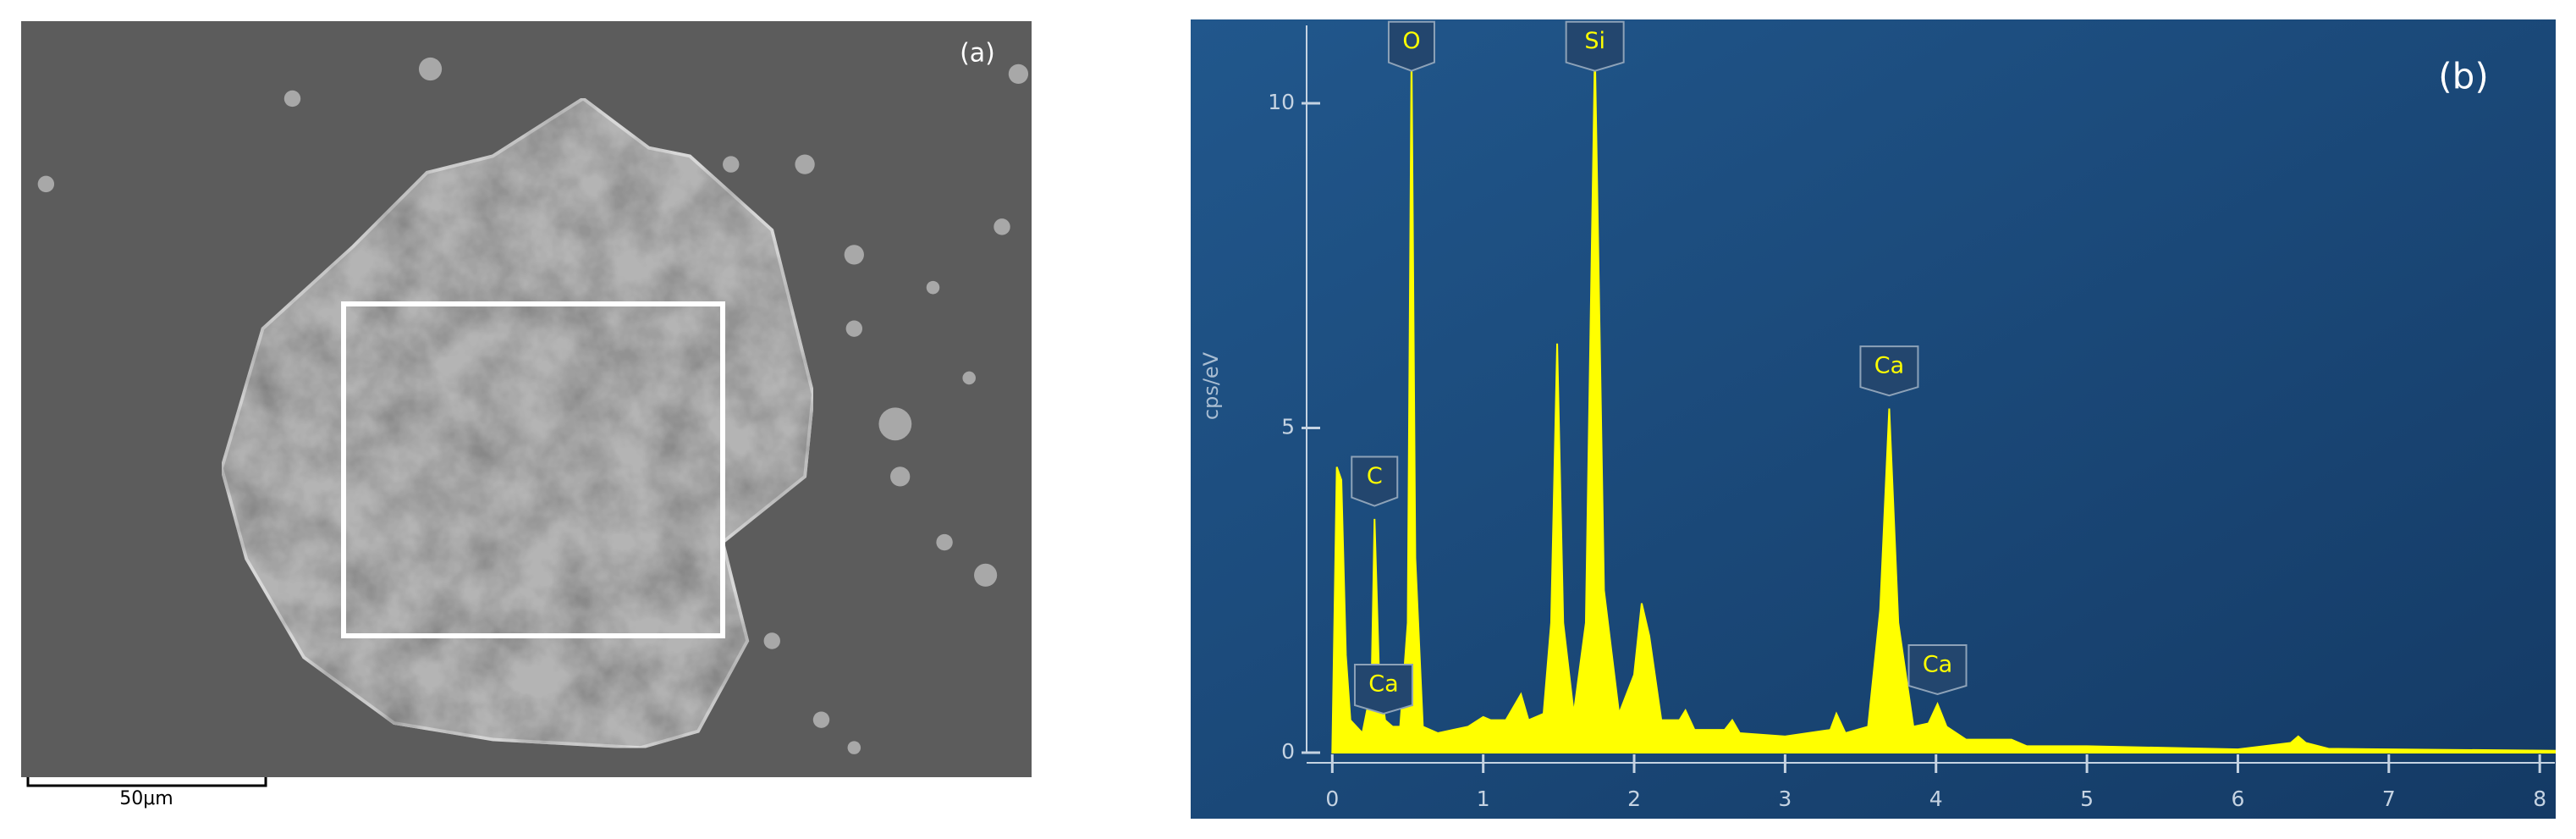  What do you see at coordinates (2238, 799) in the screenshot?
I see `x-tick-label: 6` at bounding box center [2238, 799].